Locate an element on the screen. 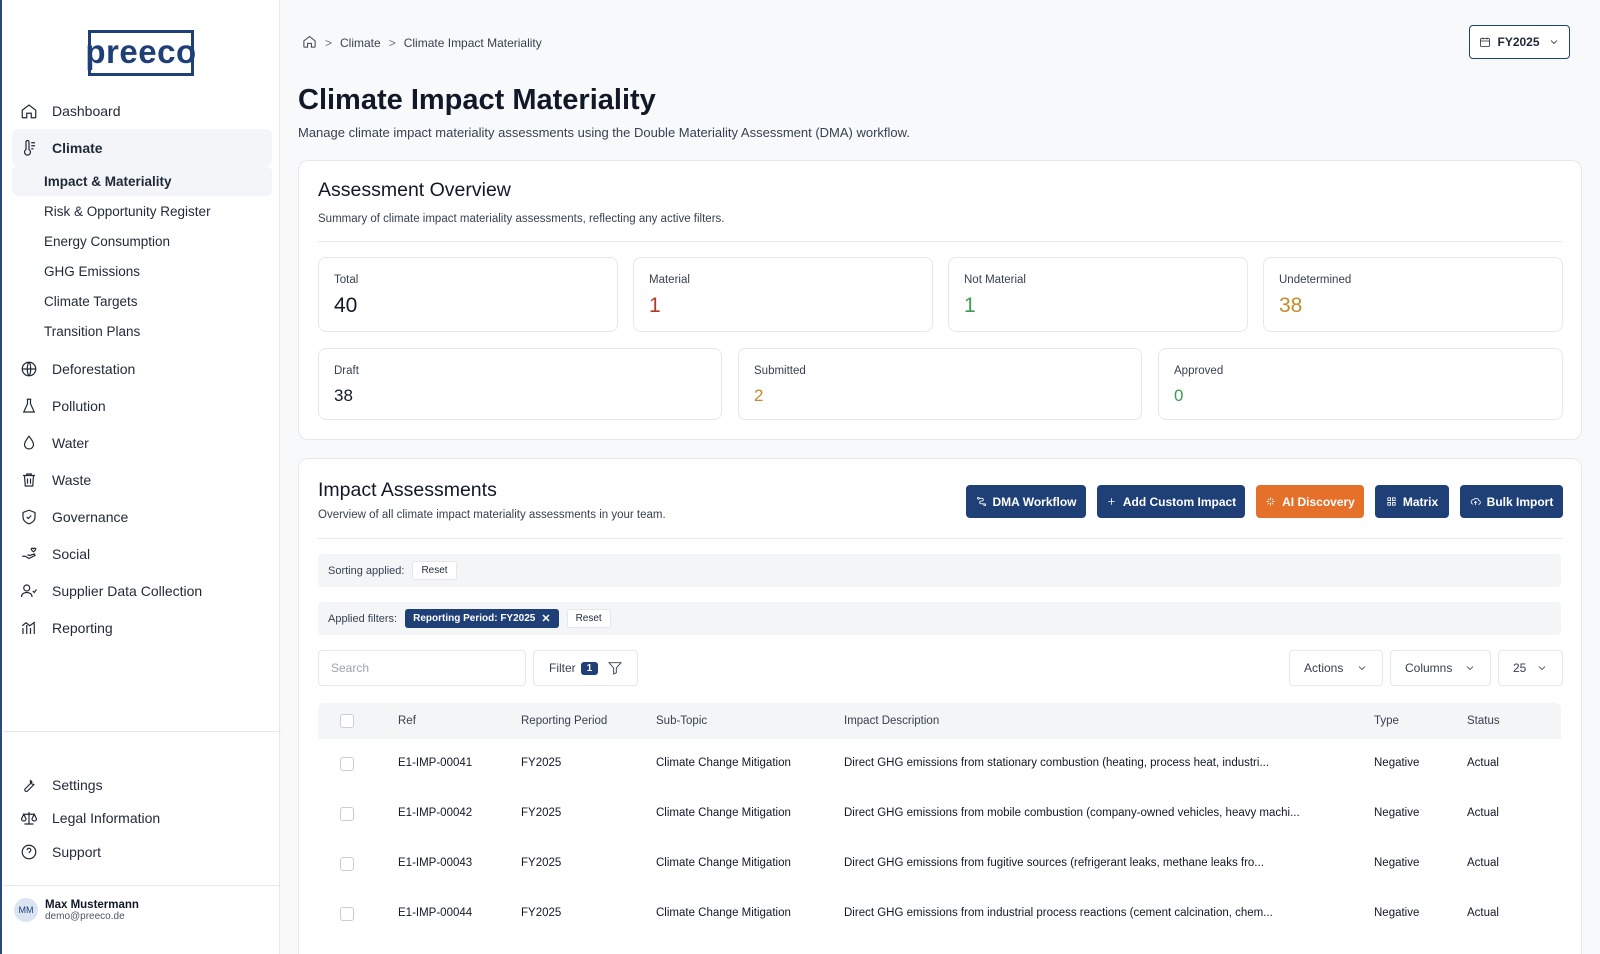  sidebar-item-label: Dashboard is located at coordinates (86, 110).